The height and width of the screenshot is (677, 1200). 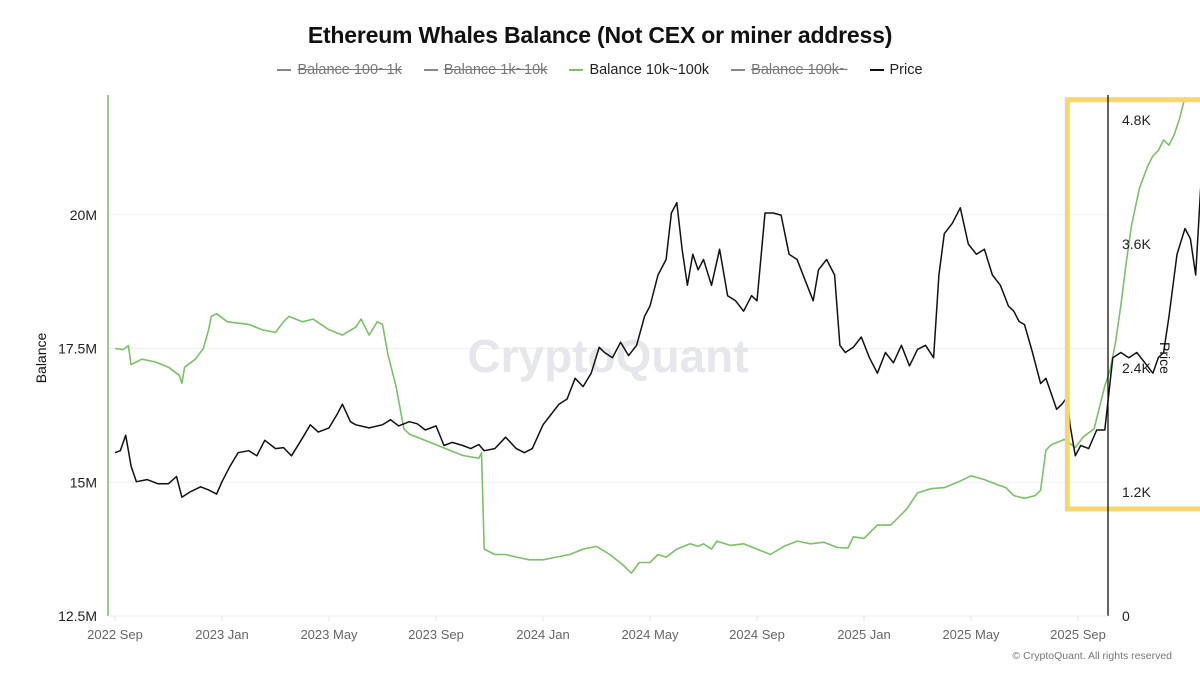 What do you see at coordinates (1078, 634) in the screenshot?
I see `x-tick-label: 2025 Sep` at bounding box center [1078, 634].